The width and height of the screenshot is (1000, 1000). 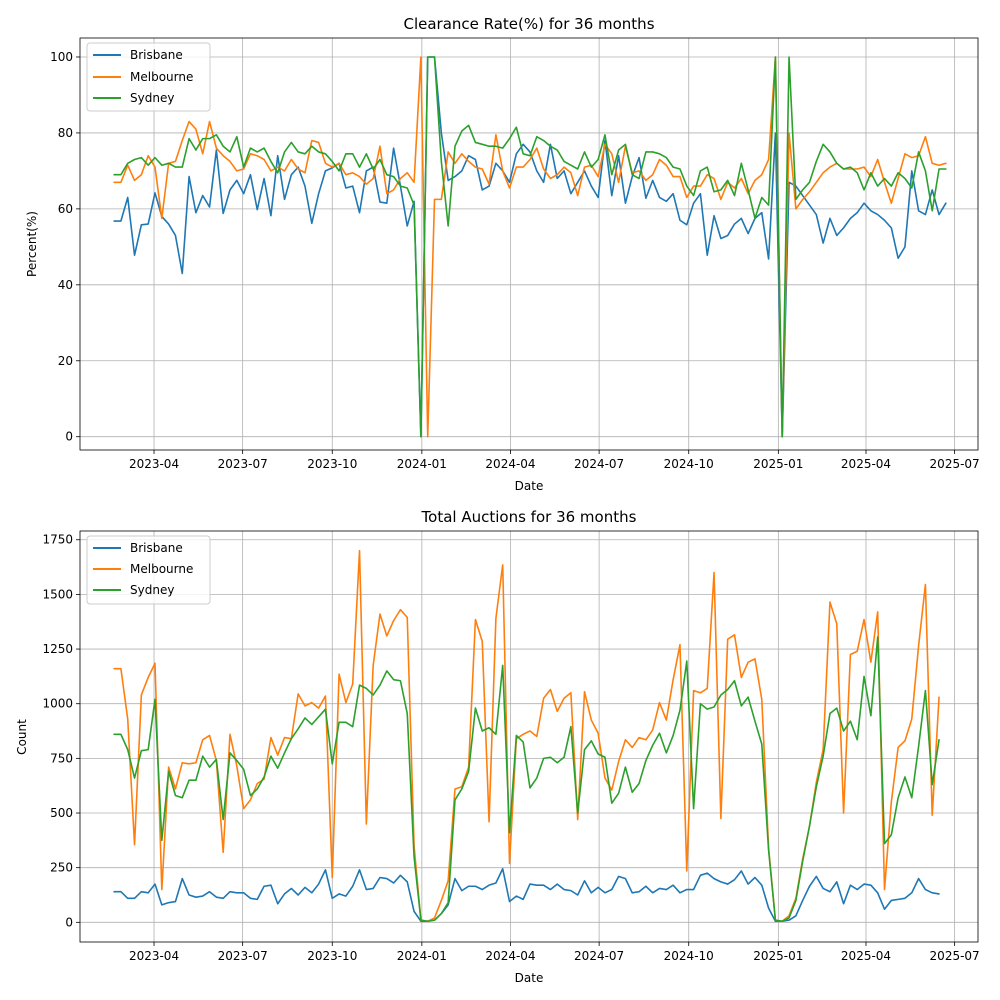 I want to click on y-tick-label: 1750, so click(x=57, y=540).